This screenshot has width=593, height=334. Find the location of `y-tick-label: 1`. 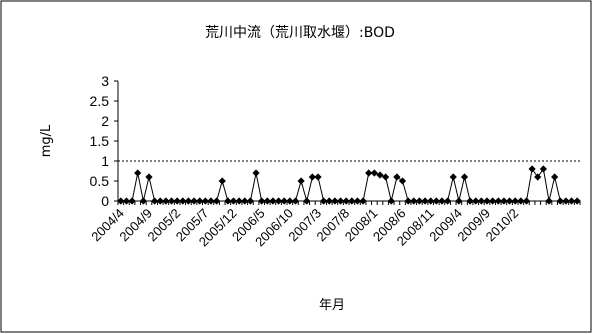

y-tick-label: 1 is located at coordinates (105, 161).